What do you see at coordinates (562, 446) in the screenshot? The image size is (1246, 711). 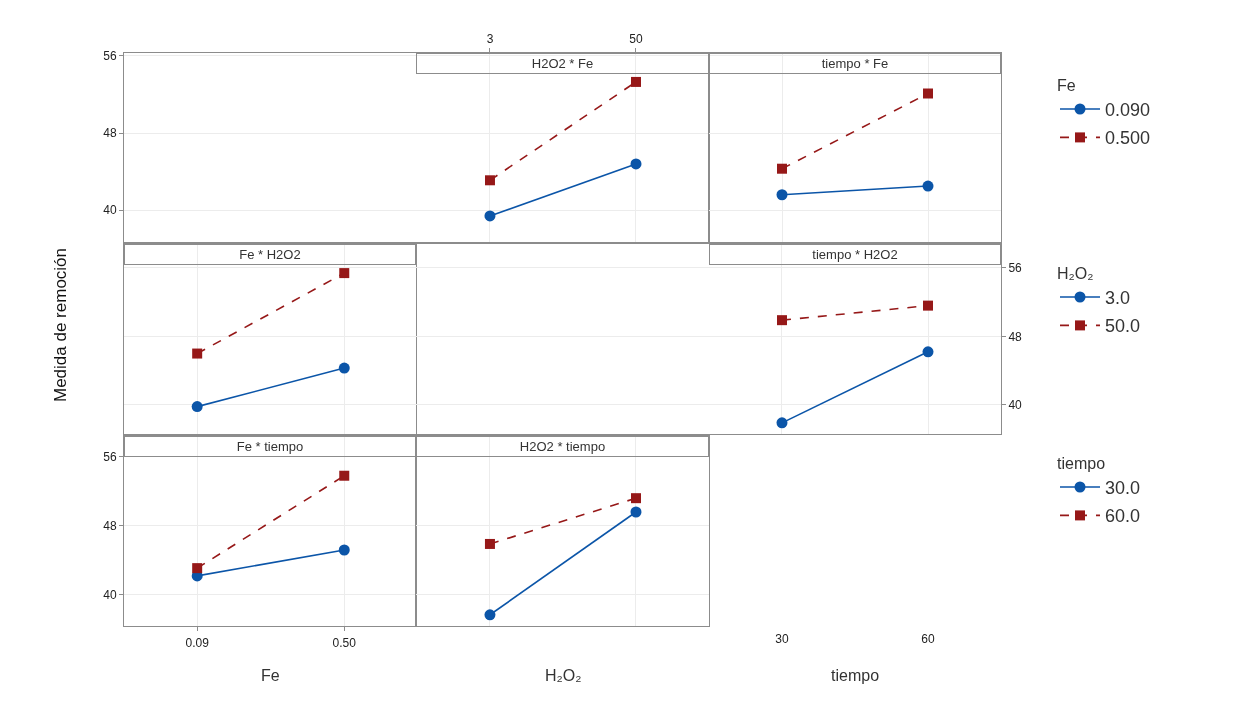 I see `chart-title: H2O2 * tiempo` at bounding box center [562, 446].